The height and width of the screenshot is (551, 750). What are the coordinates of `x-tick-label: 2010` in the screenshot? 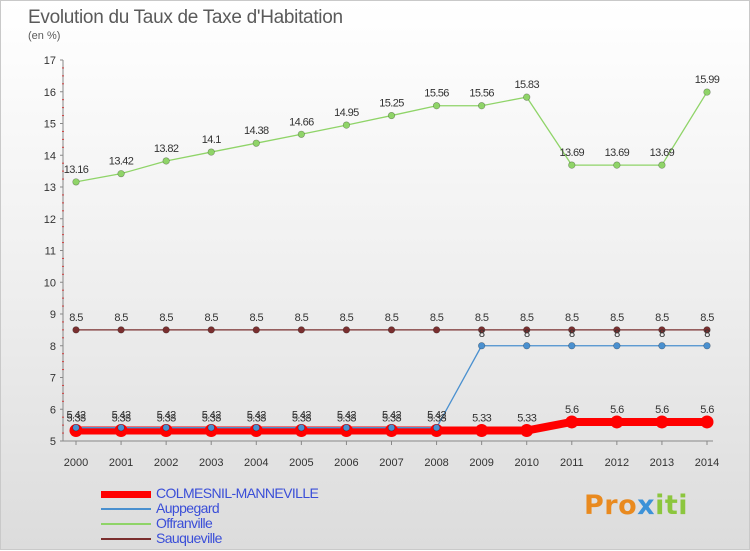 It's located at (526, 463).